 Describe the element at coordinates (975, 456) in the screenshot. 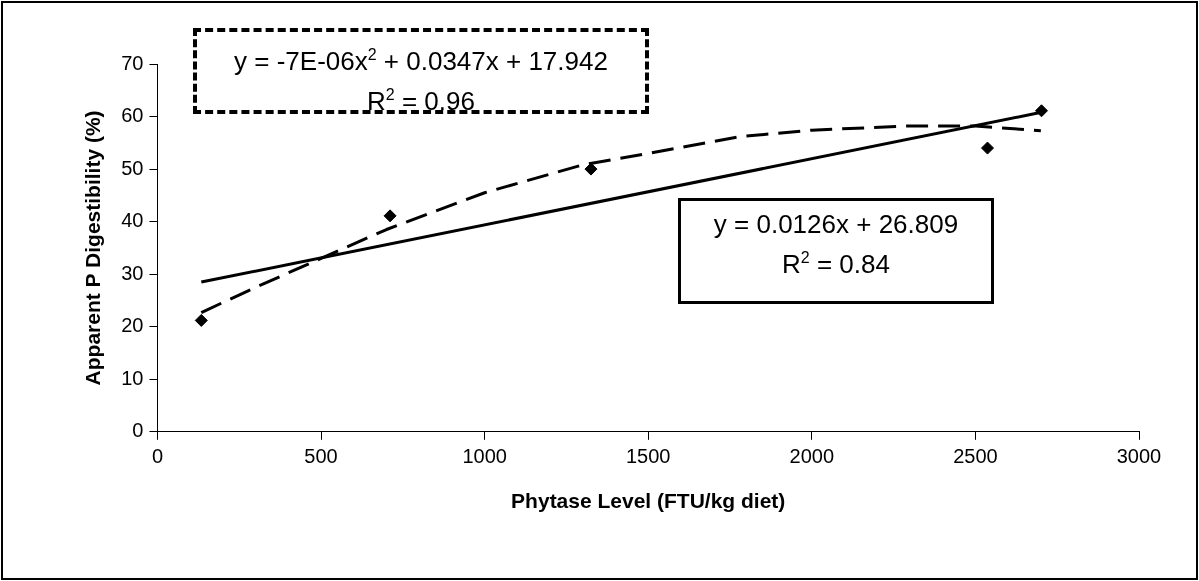

I see `x-tick-label: 2500` at that location.